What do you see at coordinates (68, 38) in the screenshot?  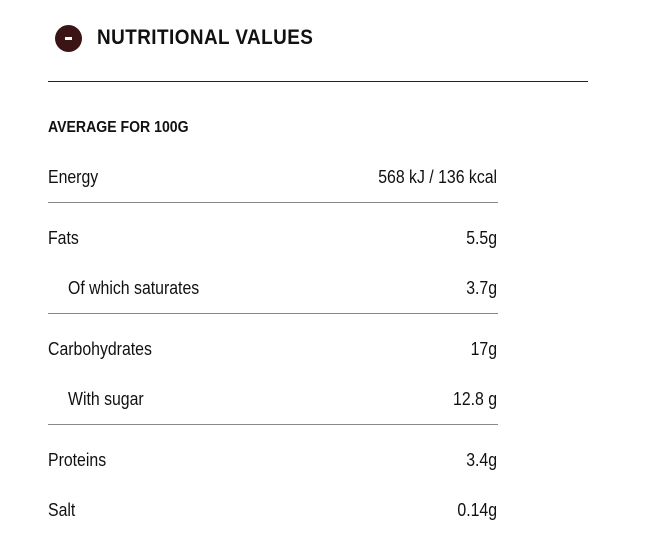 I see `collapse-icon` at bounding box center [68, 38].